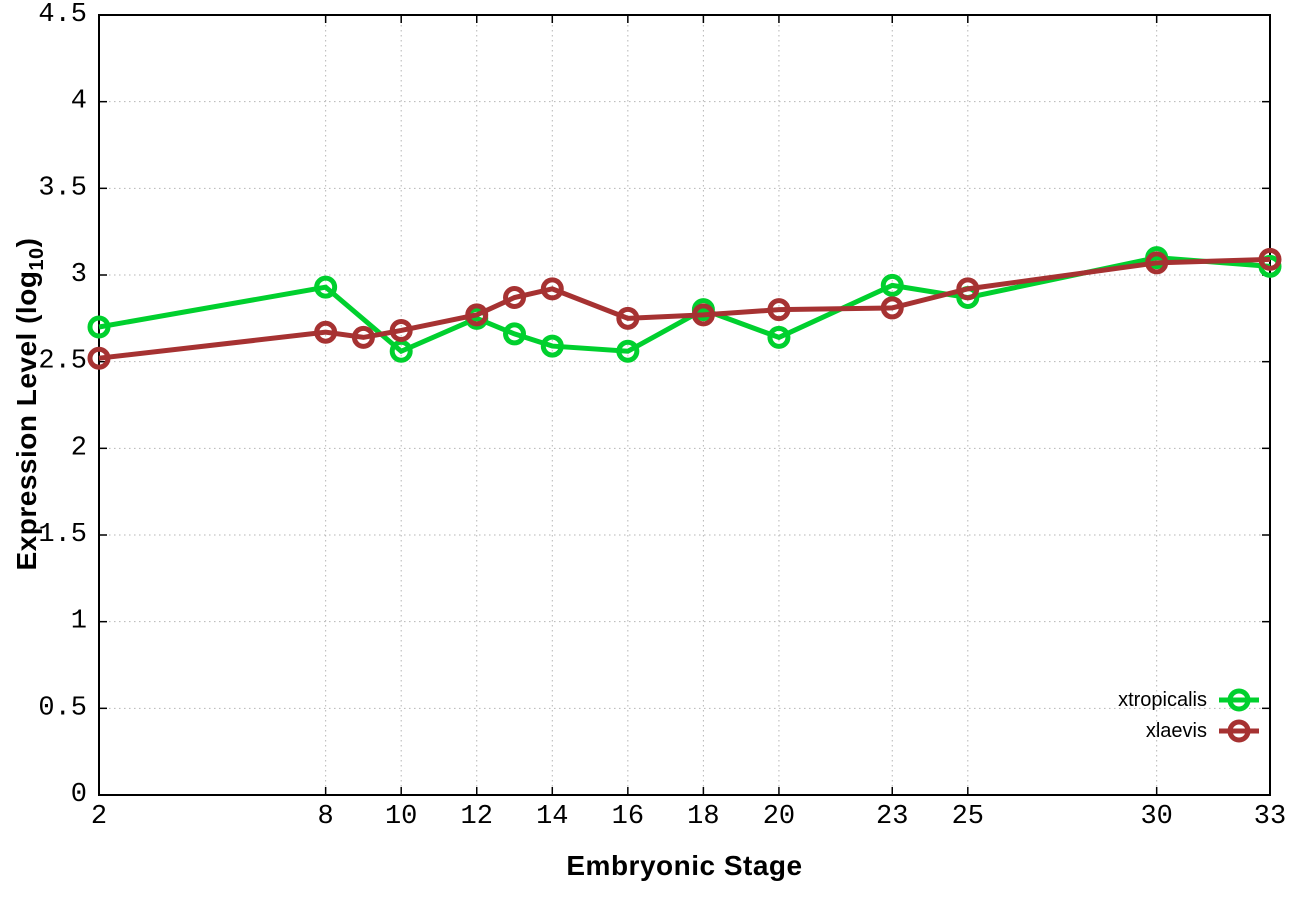 Image resolution: width=1296 pixels, height=907 pixels. I want to click on x-tick-label-33: 33, so click(1270, 817).